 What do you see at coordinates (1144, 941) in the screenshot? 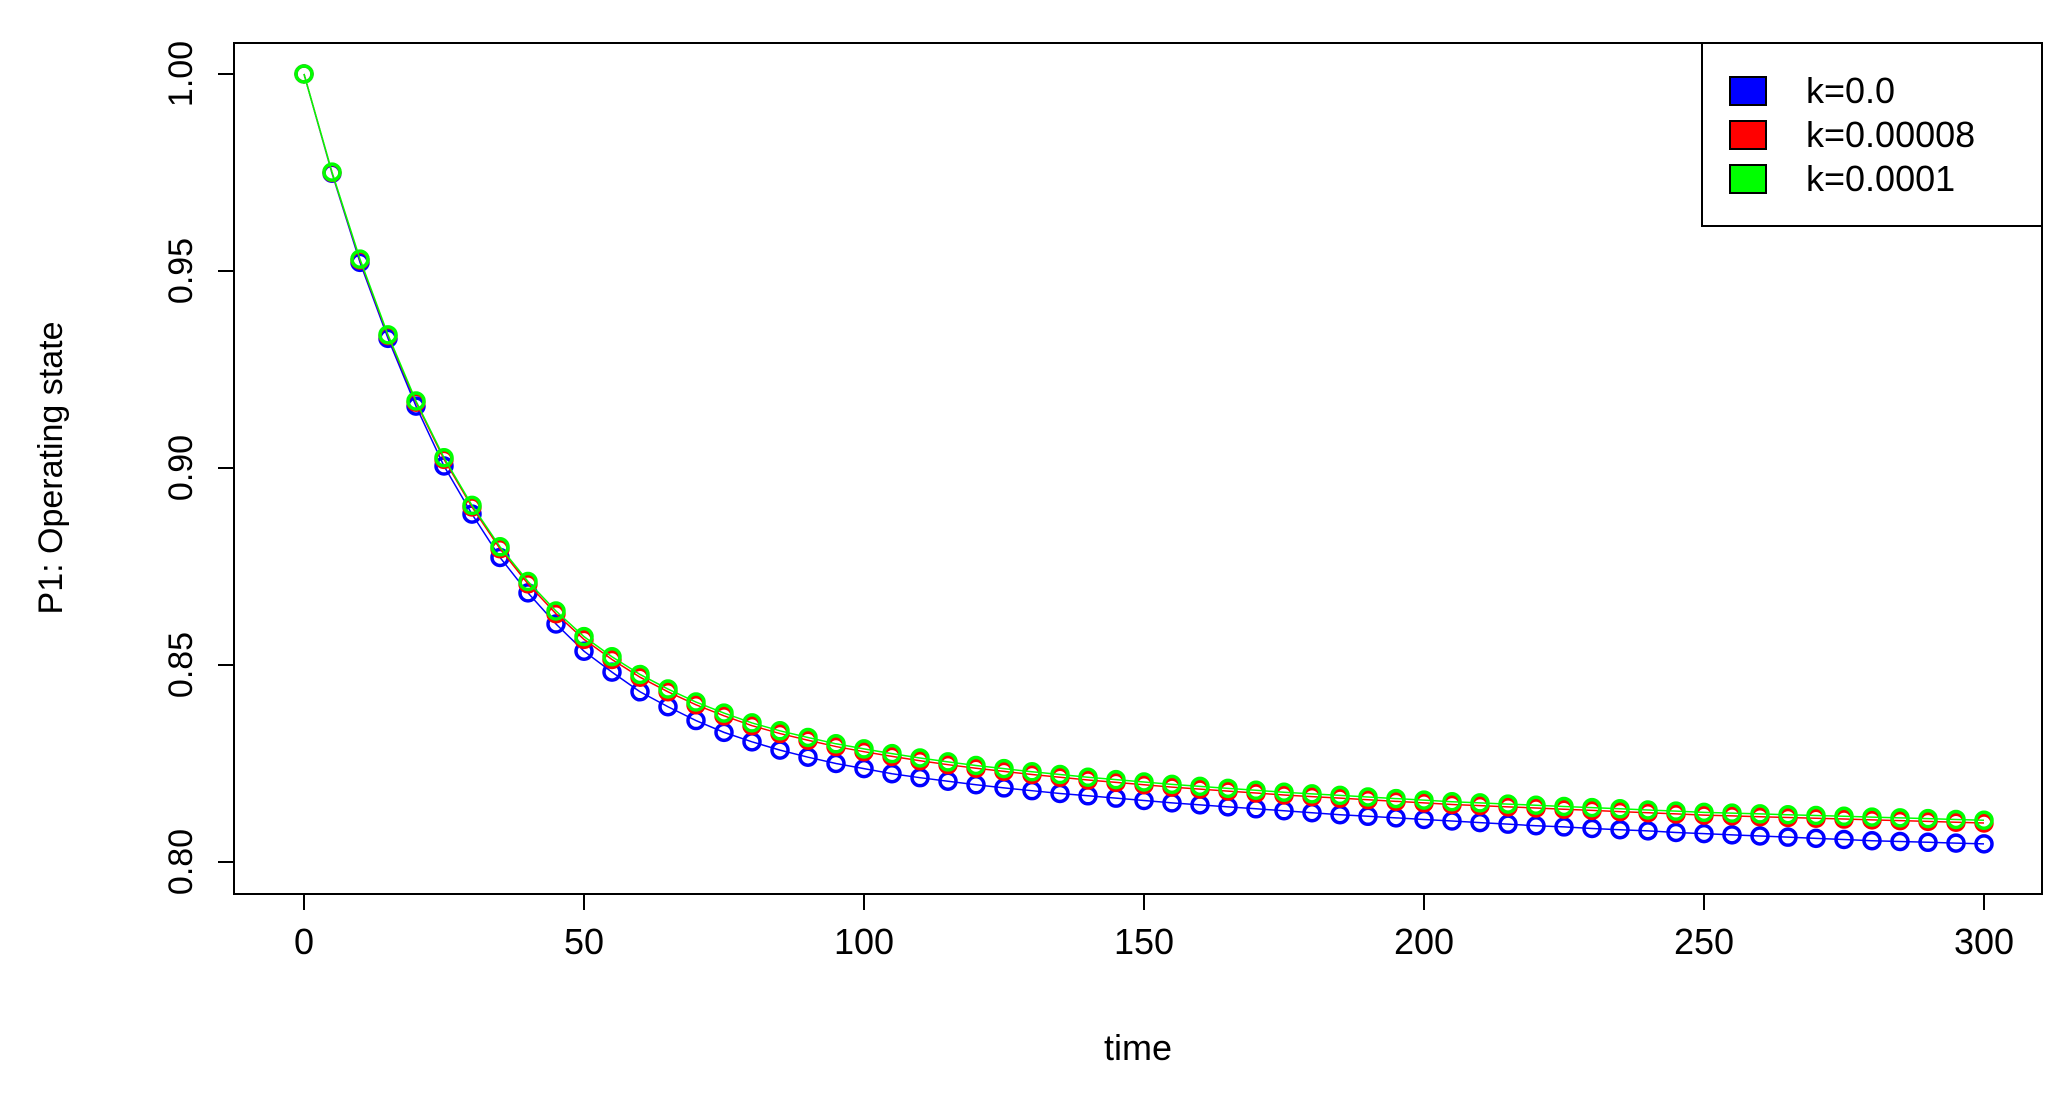
I see `x-tick-label: 150` at bounding box center [1144, 941].